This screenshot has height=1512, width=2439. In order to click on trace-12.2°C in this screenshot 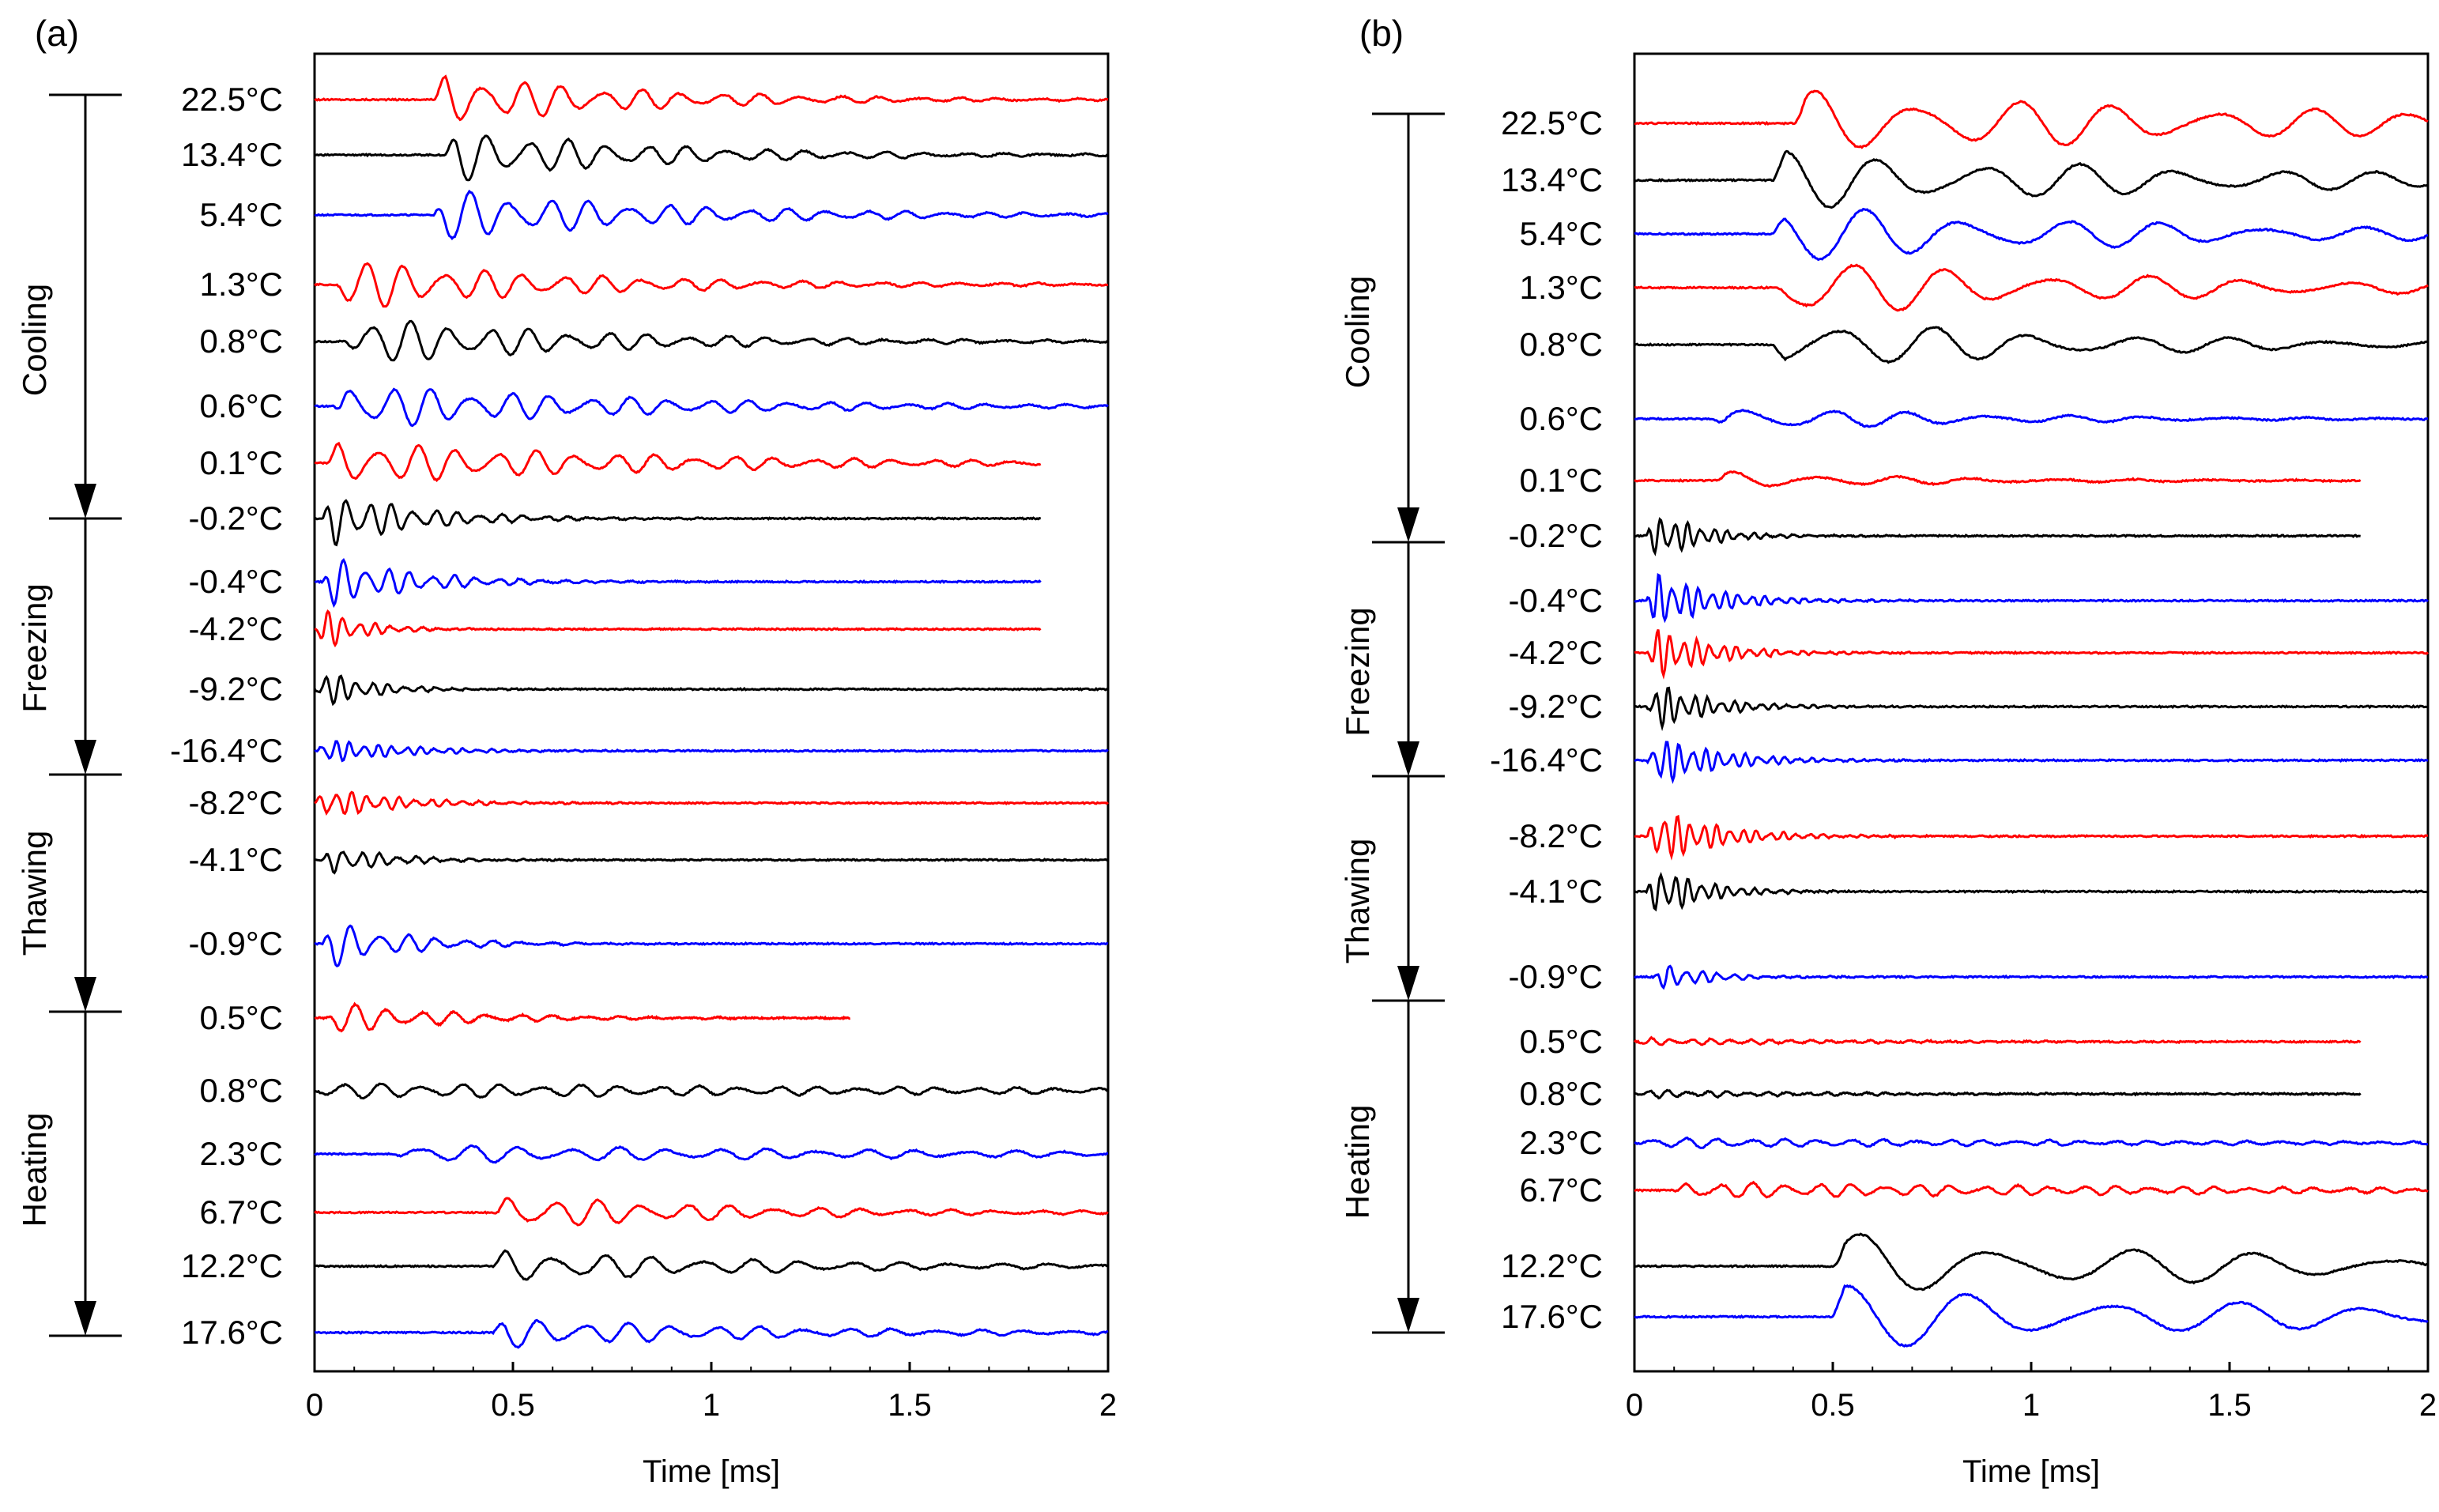, I will do `click(711, 1265)`.